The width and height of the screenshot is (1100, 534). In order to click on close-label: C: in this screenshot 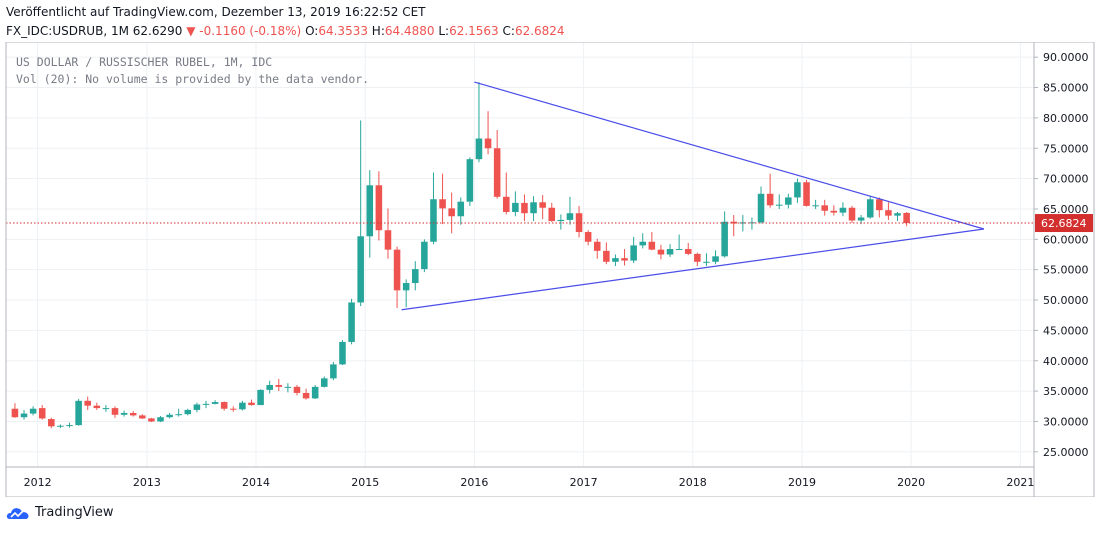, I will do `click(508, 31)`.